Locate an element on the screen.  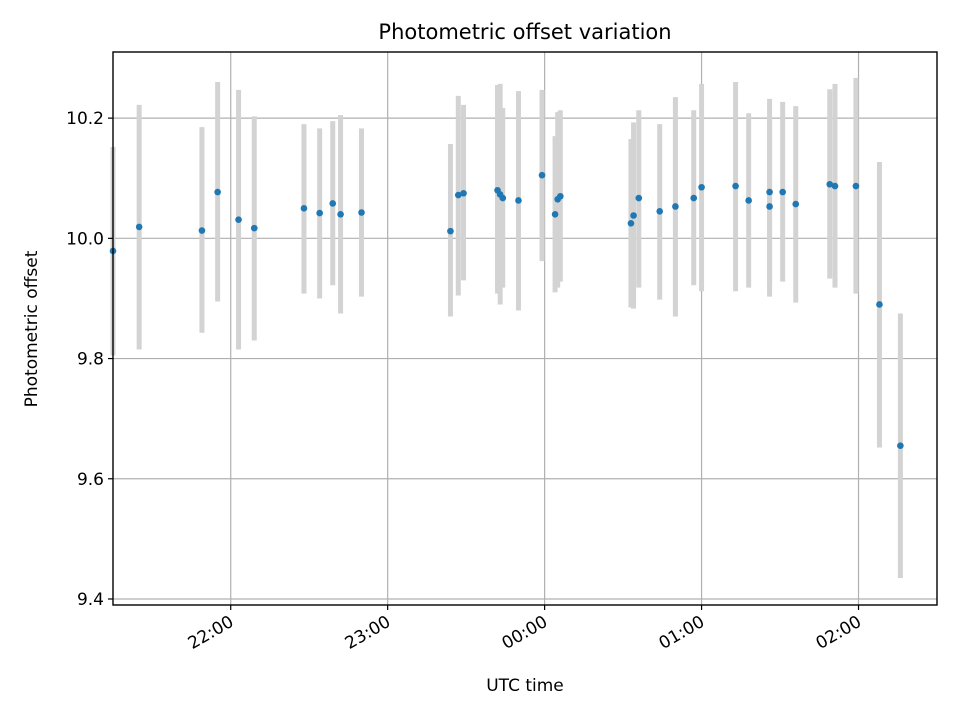
x-axis-ticks: 22:00 23:00 00:00 01:00 02:00 is located at coordinates (525, 629).